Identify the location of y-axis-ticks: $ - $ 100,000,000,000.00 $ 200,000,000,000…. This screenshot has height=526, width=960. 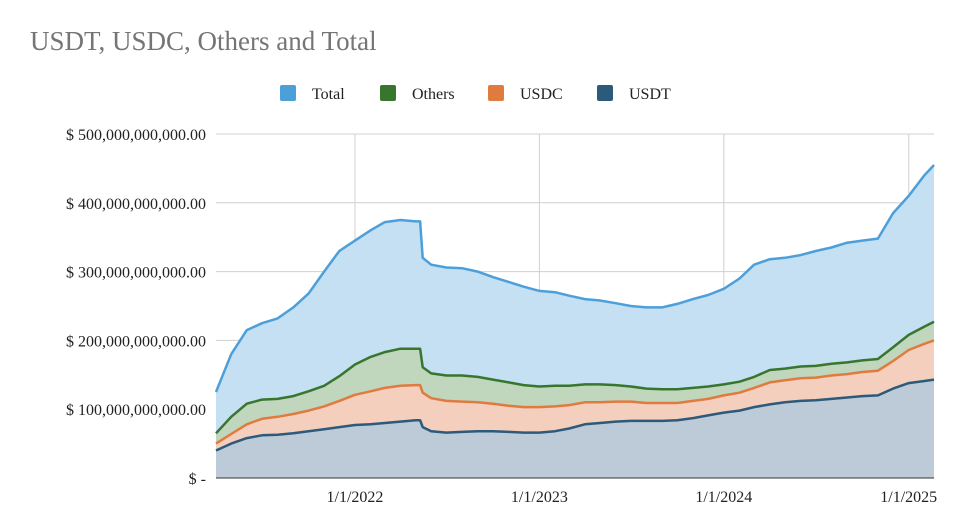
(136, 307).